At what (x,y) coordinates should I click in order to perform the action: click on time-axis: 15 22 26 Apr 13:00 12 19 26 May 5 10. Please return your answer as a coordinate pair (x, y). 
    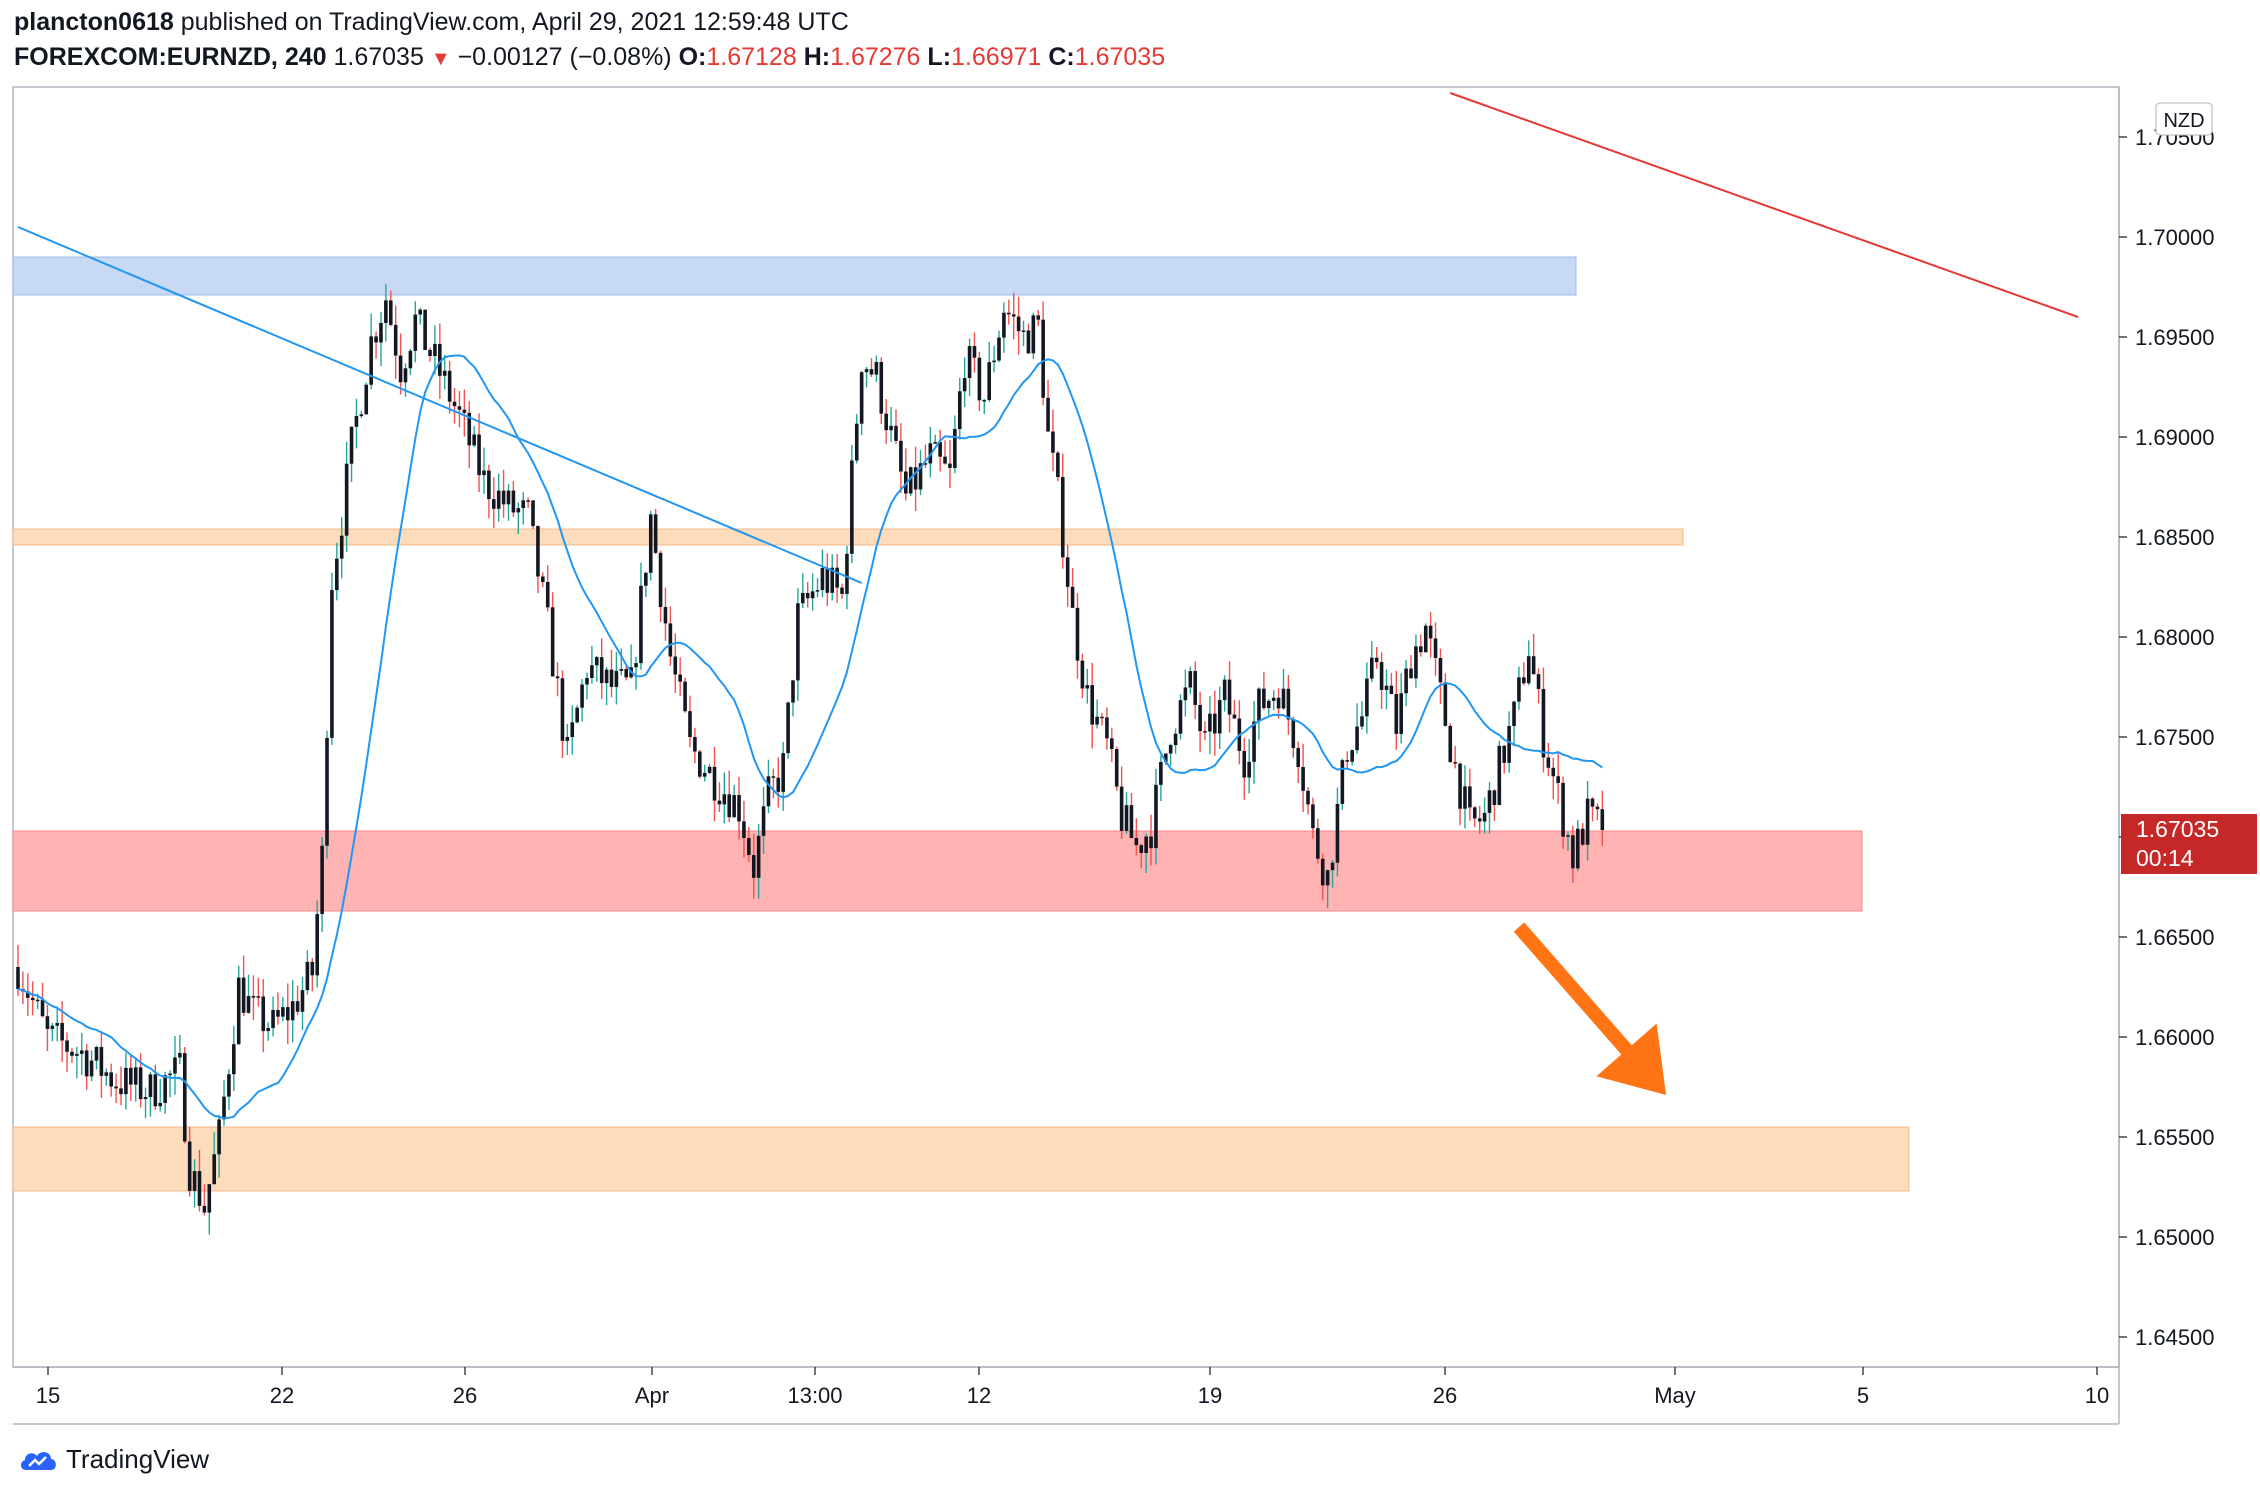
    Looking at the image, I should click on (1072, 1387).